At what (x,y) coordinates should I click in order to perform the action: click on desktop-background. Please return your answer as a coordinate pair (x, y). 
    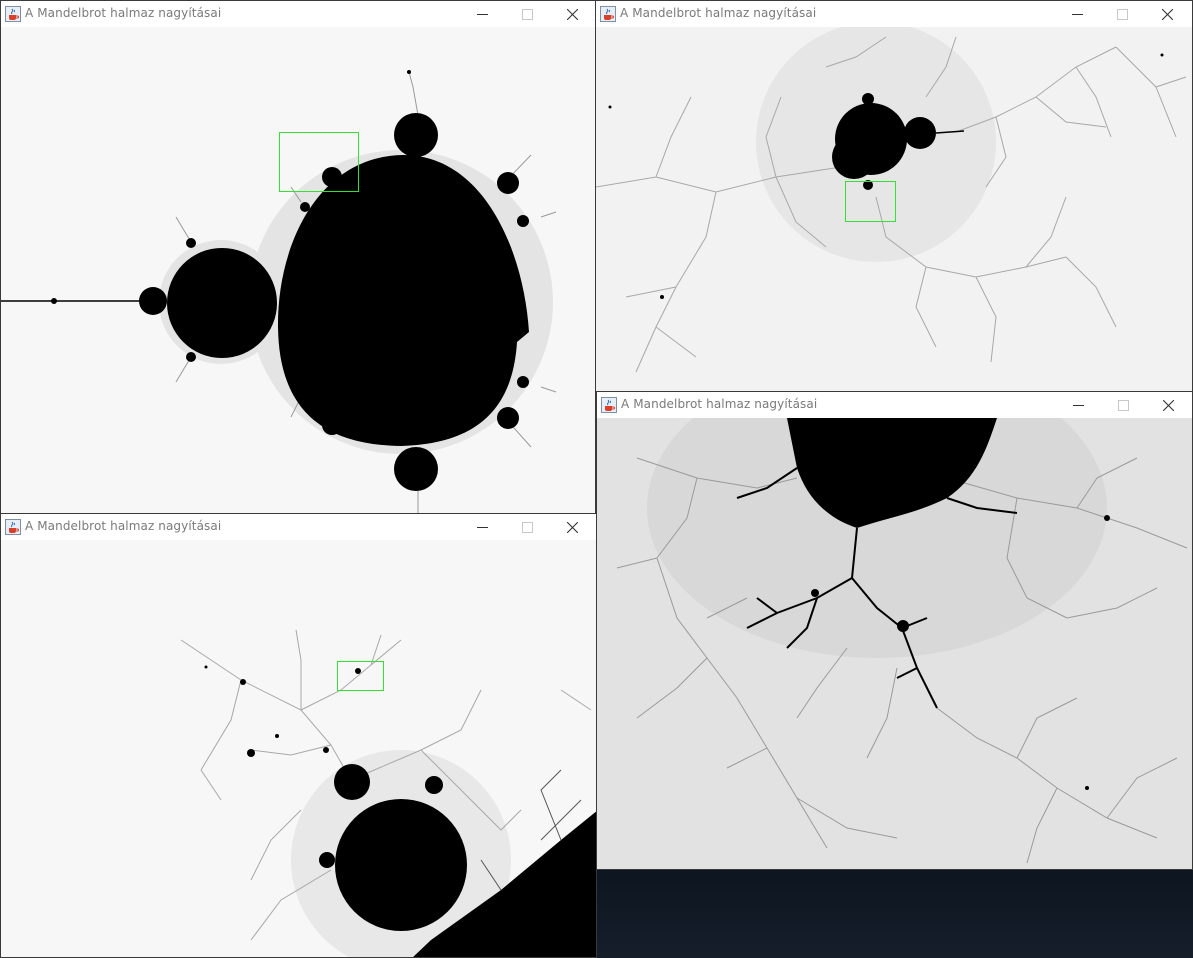
    Looking at the image, I should click on (895, 914).